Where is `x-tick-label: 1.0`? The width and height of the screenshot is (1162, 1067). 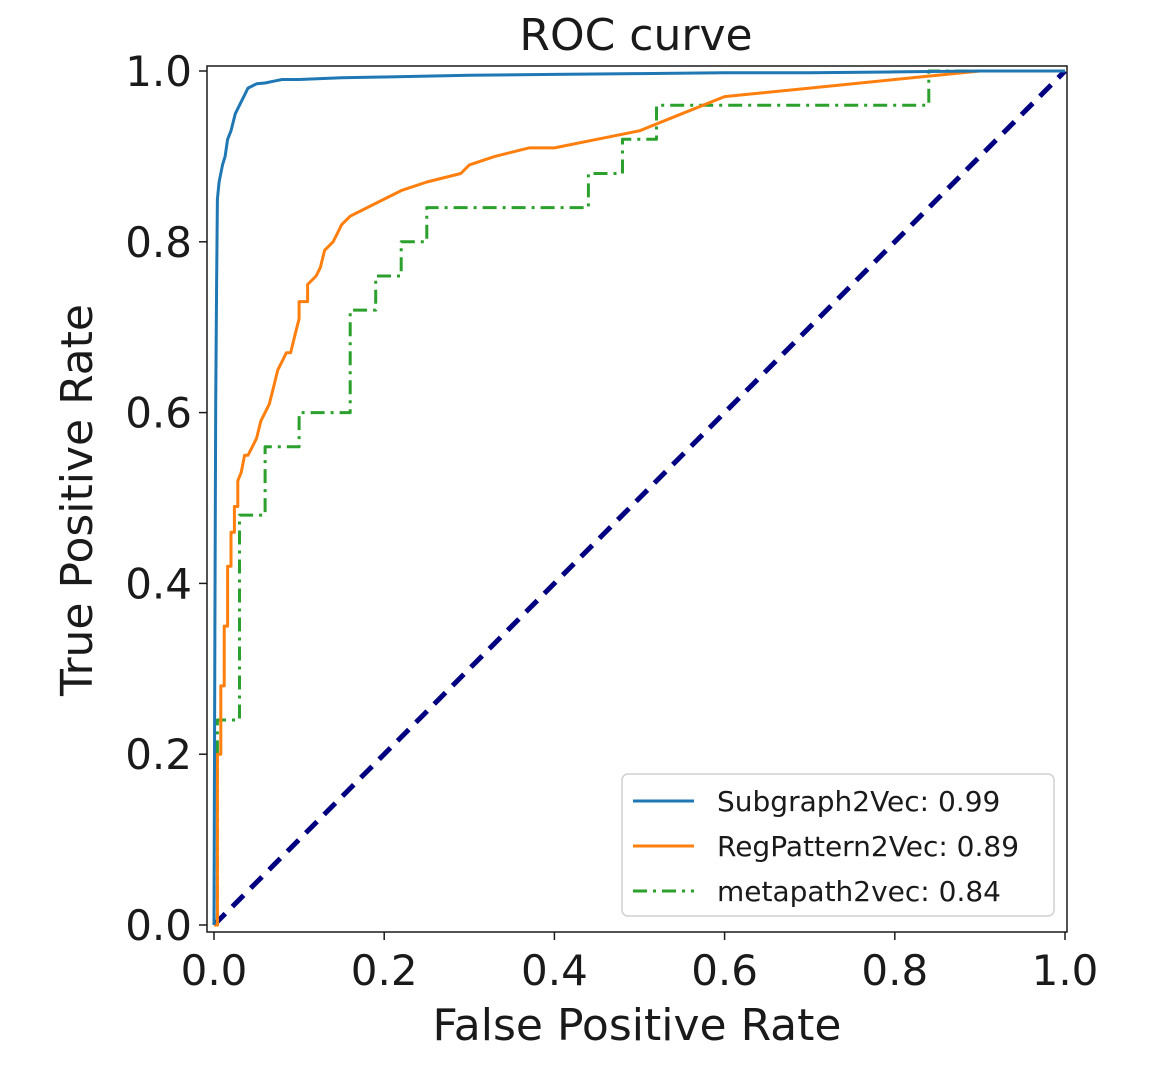
x-tick-label: 1.0 is located at coordinates (1065, 970).